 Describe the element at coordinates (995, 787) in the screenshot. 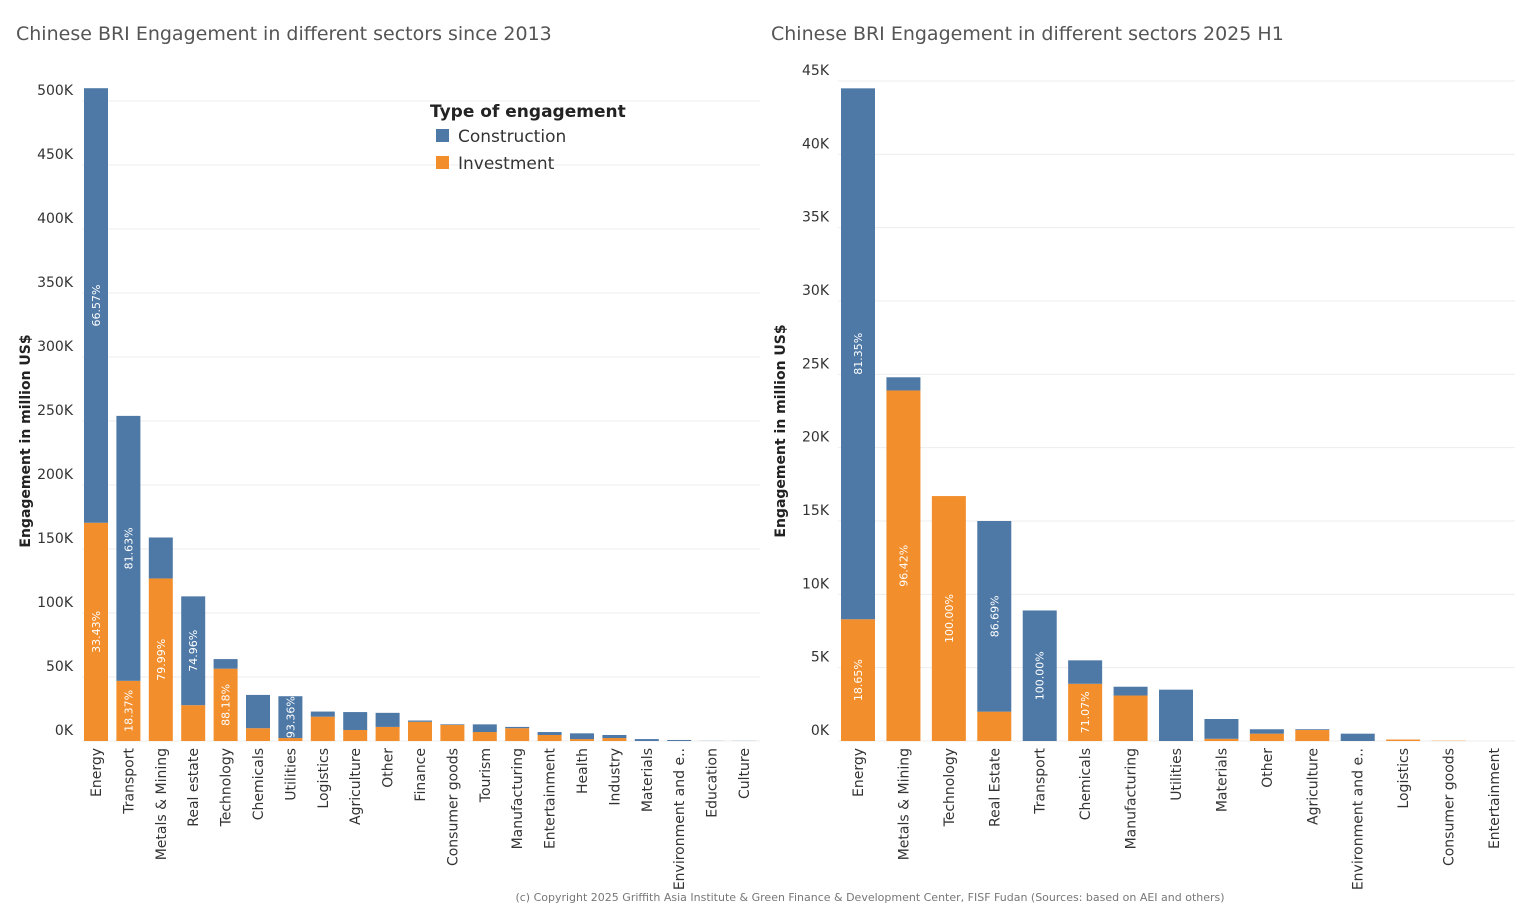

I see `x-tick-label: Real Estate` at that location.